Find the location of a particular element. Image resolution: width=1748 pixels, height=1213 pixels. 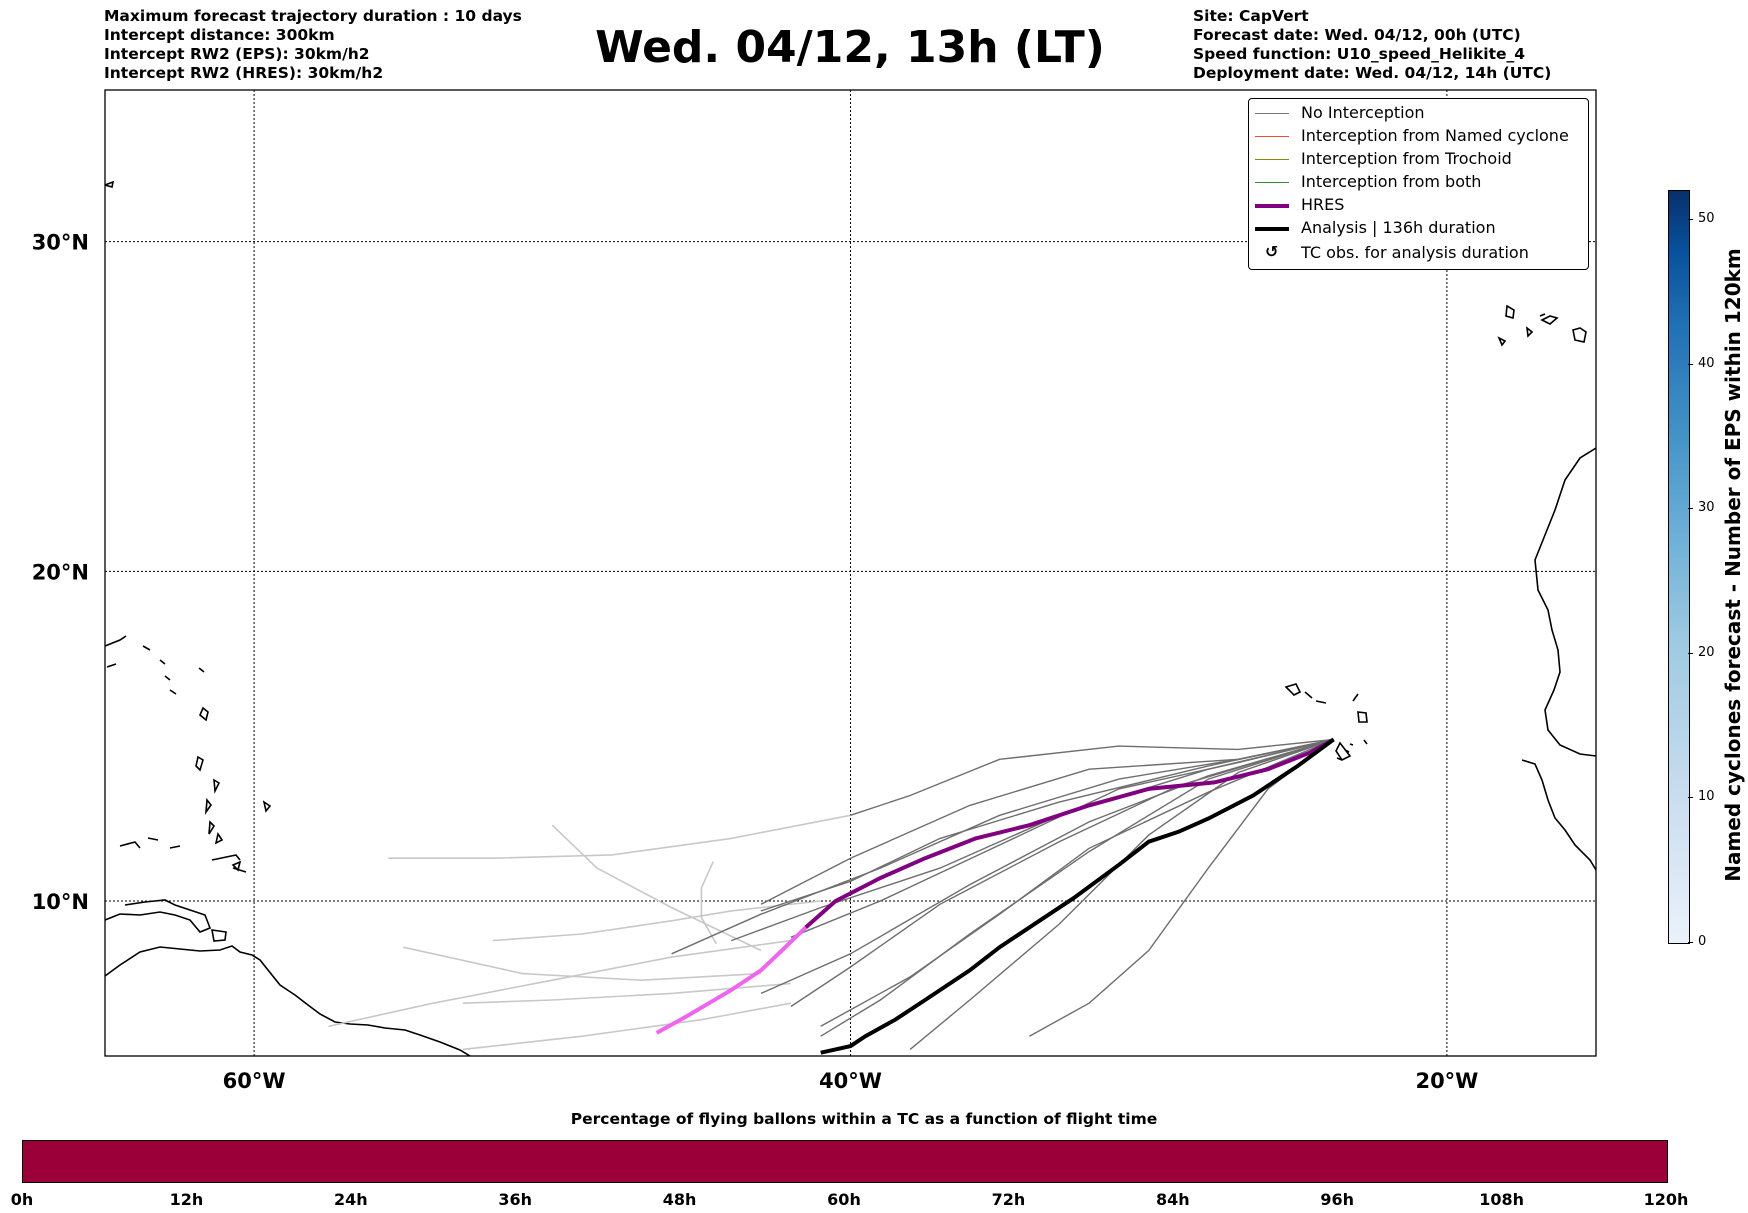

coastline-virgin-islands is located at coordinates (155, 665).